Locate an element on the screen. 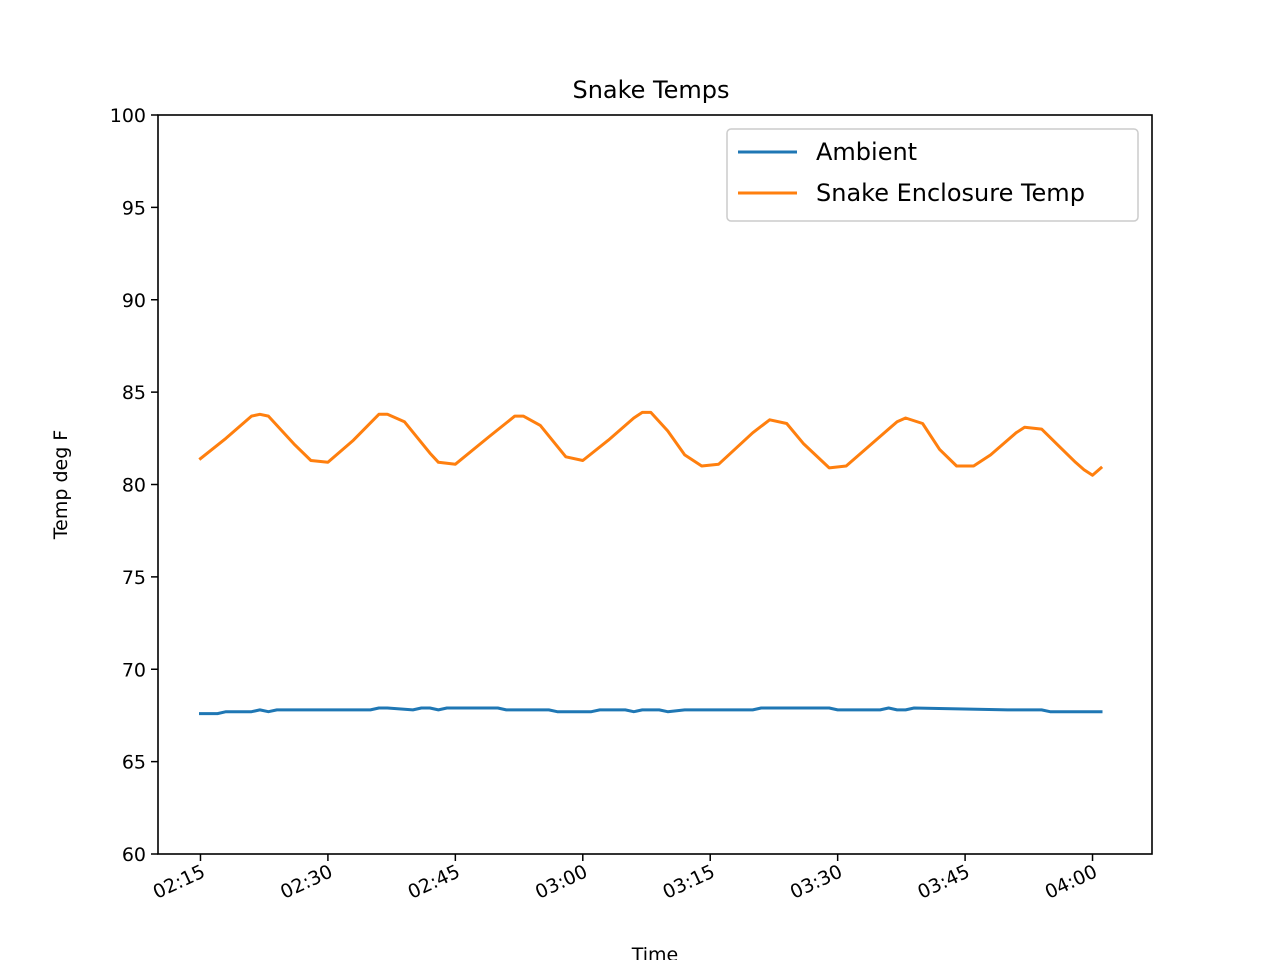 This screenshot has width=1280, height=960. y-tick-label: 75 is located at coordinates (134, 578).